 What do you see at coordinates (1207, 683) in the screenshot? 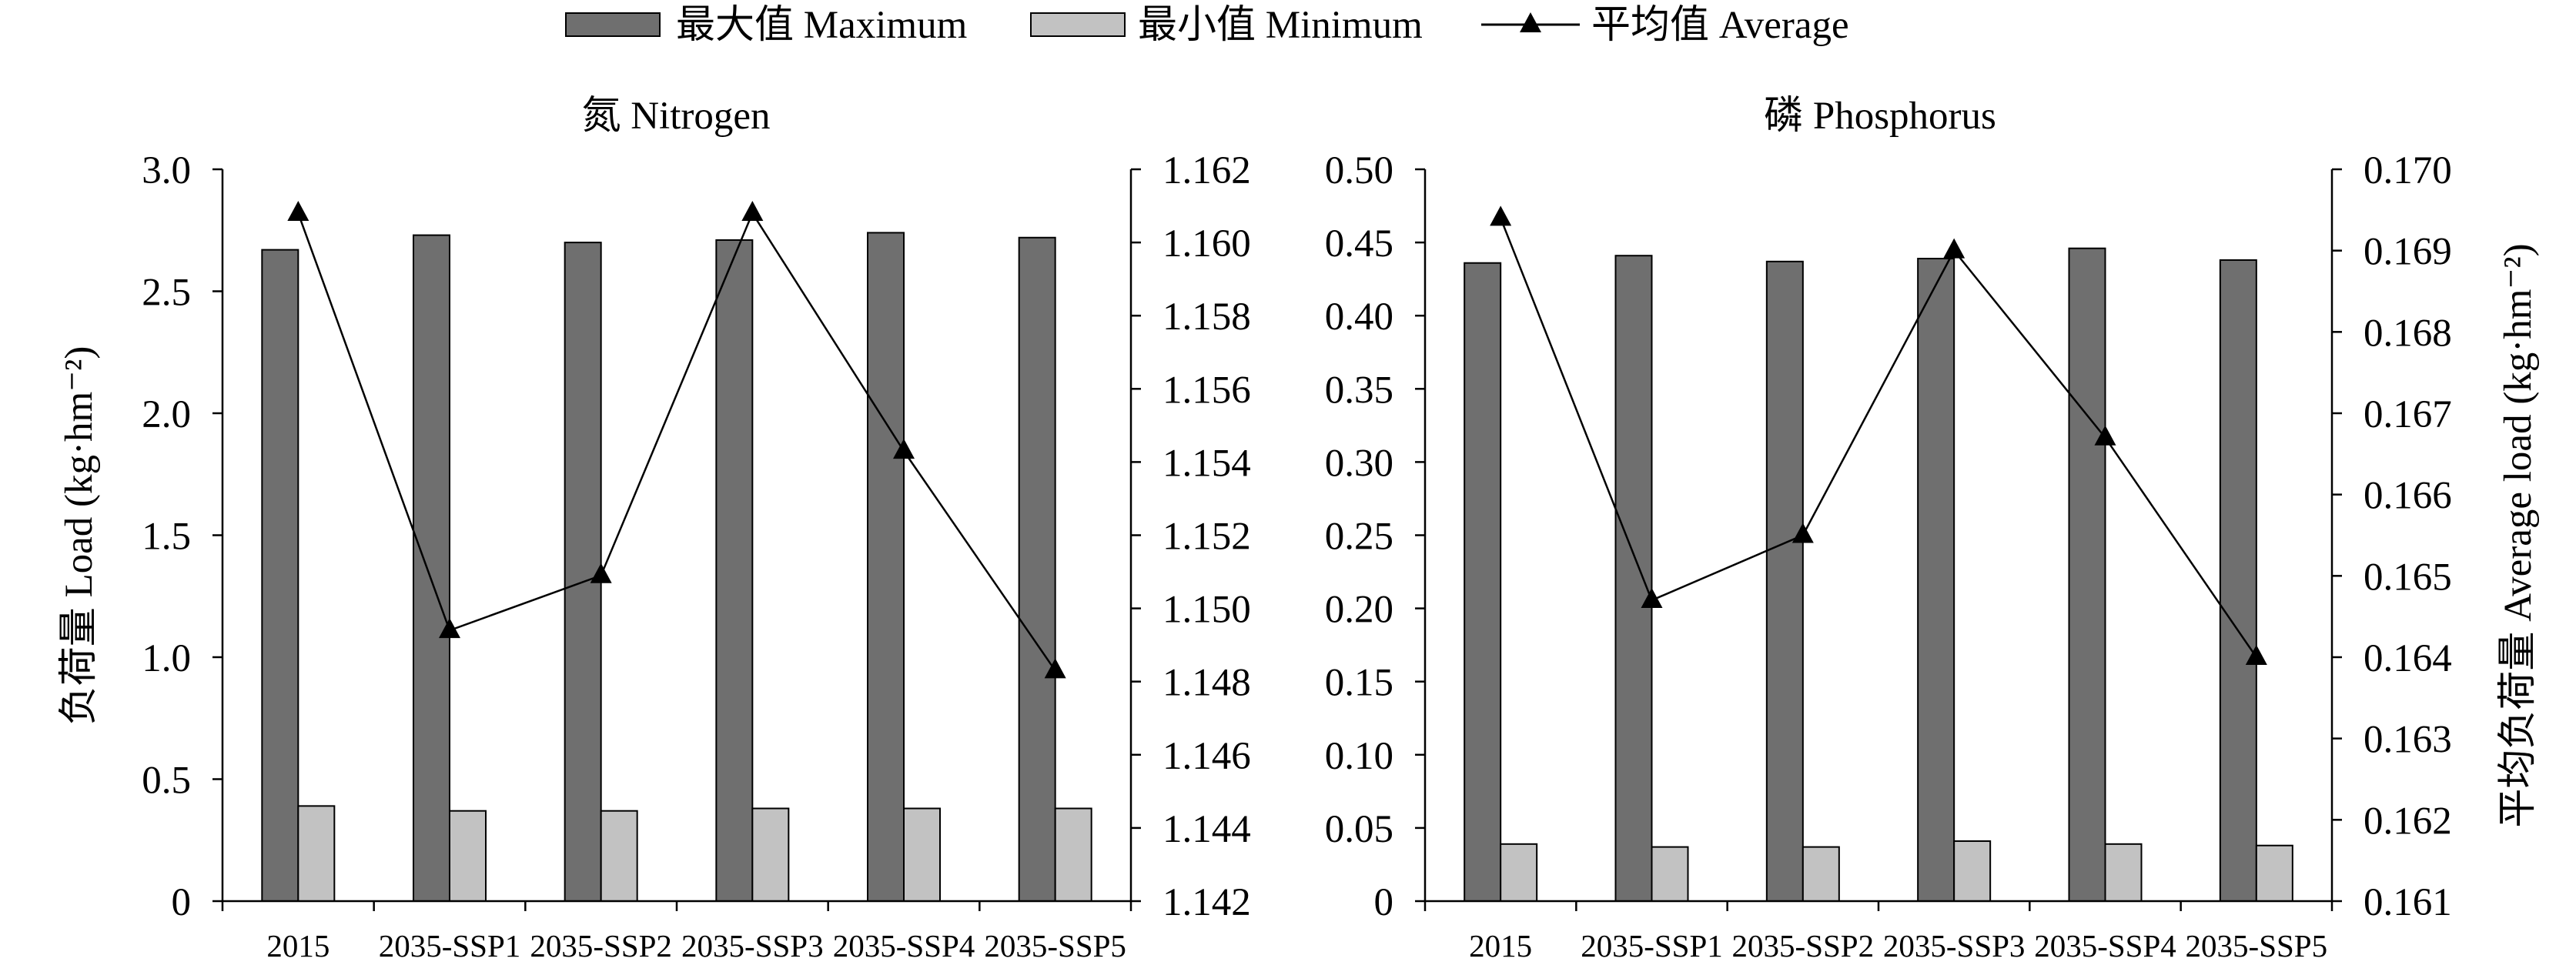
I see `nitrogen-y2-tick-label: 1.148` at bounding box center [1207, 683].